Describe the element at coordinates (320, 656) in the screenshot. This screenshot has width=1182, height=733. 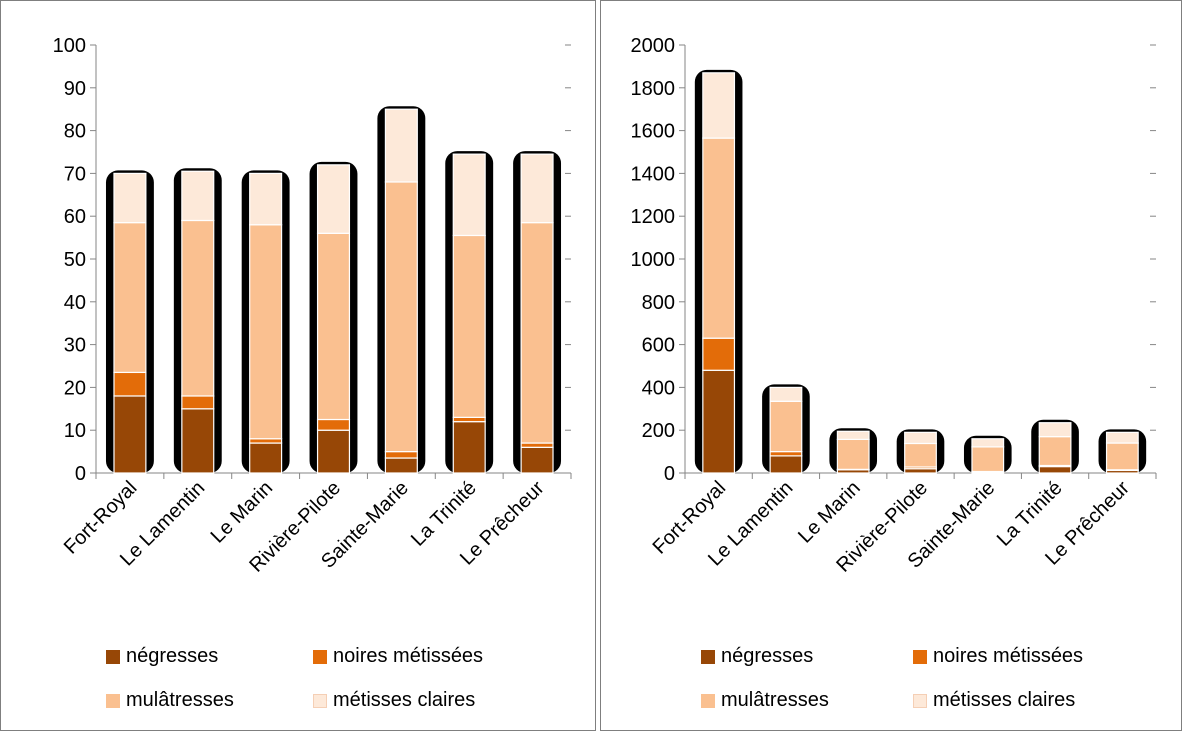
I see `legend-swatch-noires-metissees` at that location.